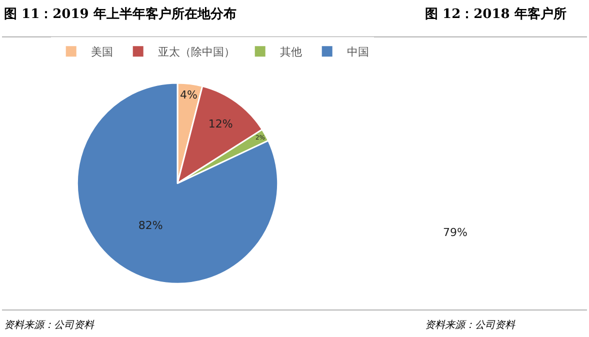 This screenshot has width=589, height=337. What do you see at coordinates (358, 52) in the screenshot?
I see `legend-label: 中国` at bounding box center [358, 52].